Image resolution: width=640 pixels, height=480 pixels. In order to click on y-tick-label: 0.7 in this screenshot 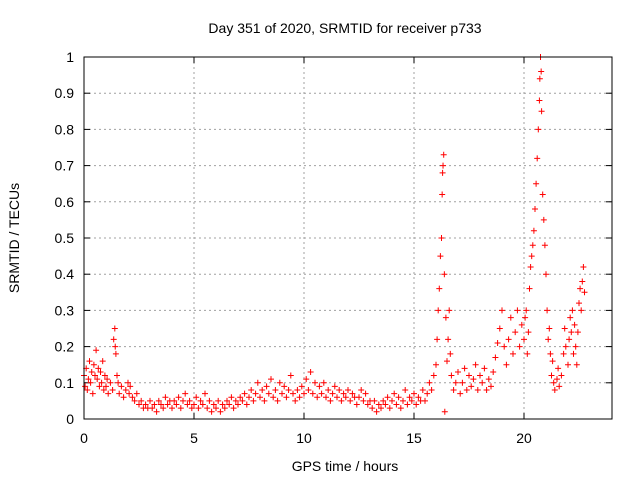, I will do `click(65, 166)`.